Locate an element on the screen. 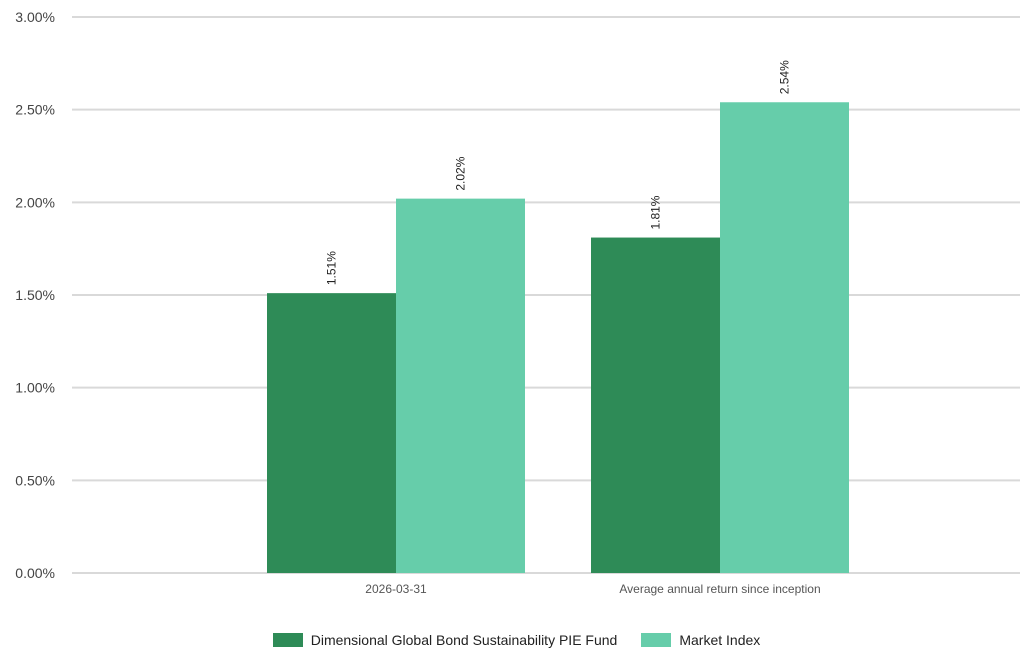 The height and width of the screenshot is (653, 1033). x-category-label: Average annual return since inception is located at coordinates (719, 589).